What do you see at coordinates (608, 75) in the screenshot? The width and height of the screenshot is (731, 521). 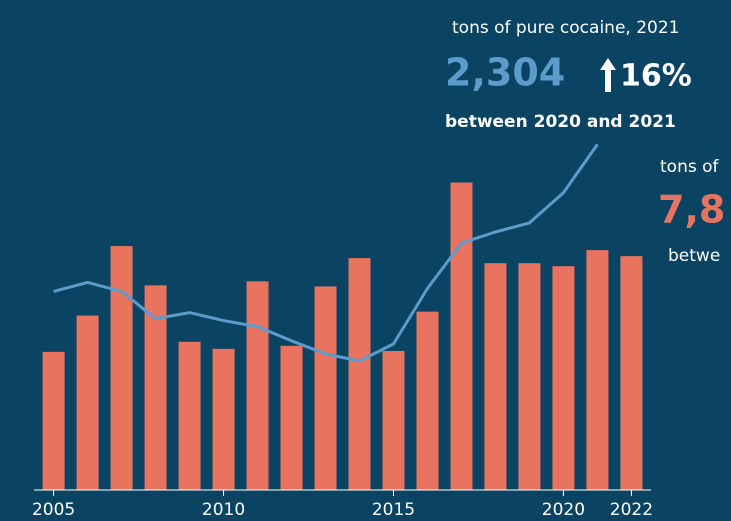 I see `up-arrow` at bounding box center [608, 75].